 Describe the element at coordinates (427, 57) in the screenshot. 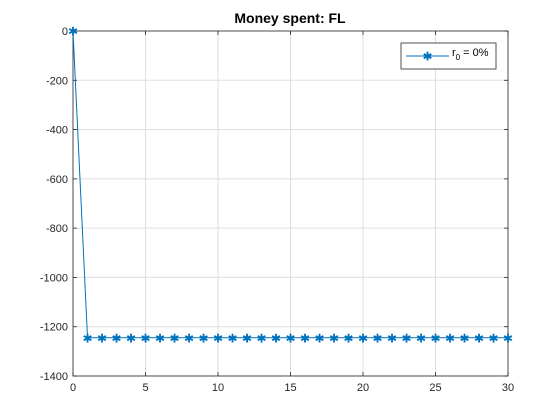

I see `legend-marker: ✱` at that location.